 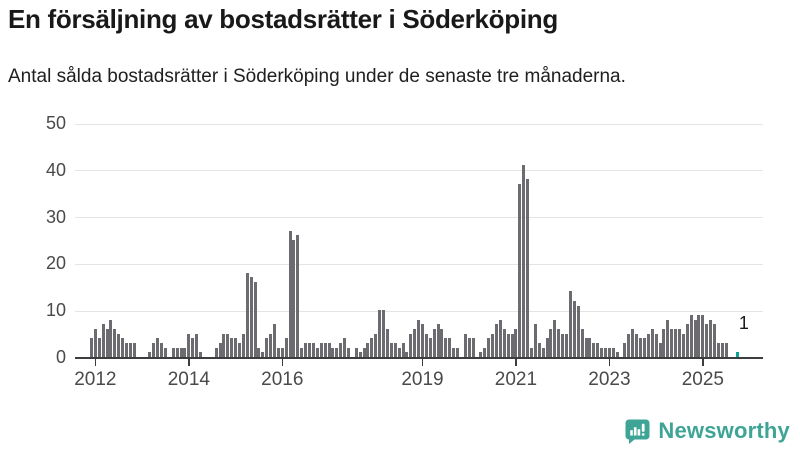 What do you see at coordinates (55, 263) in the screenshot?
I see `y-tick-label: 20` at bounding box center [55, 263].